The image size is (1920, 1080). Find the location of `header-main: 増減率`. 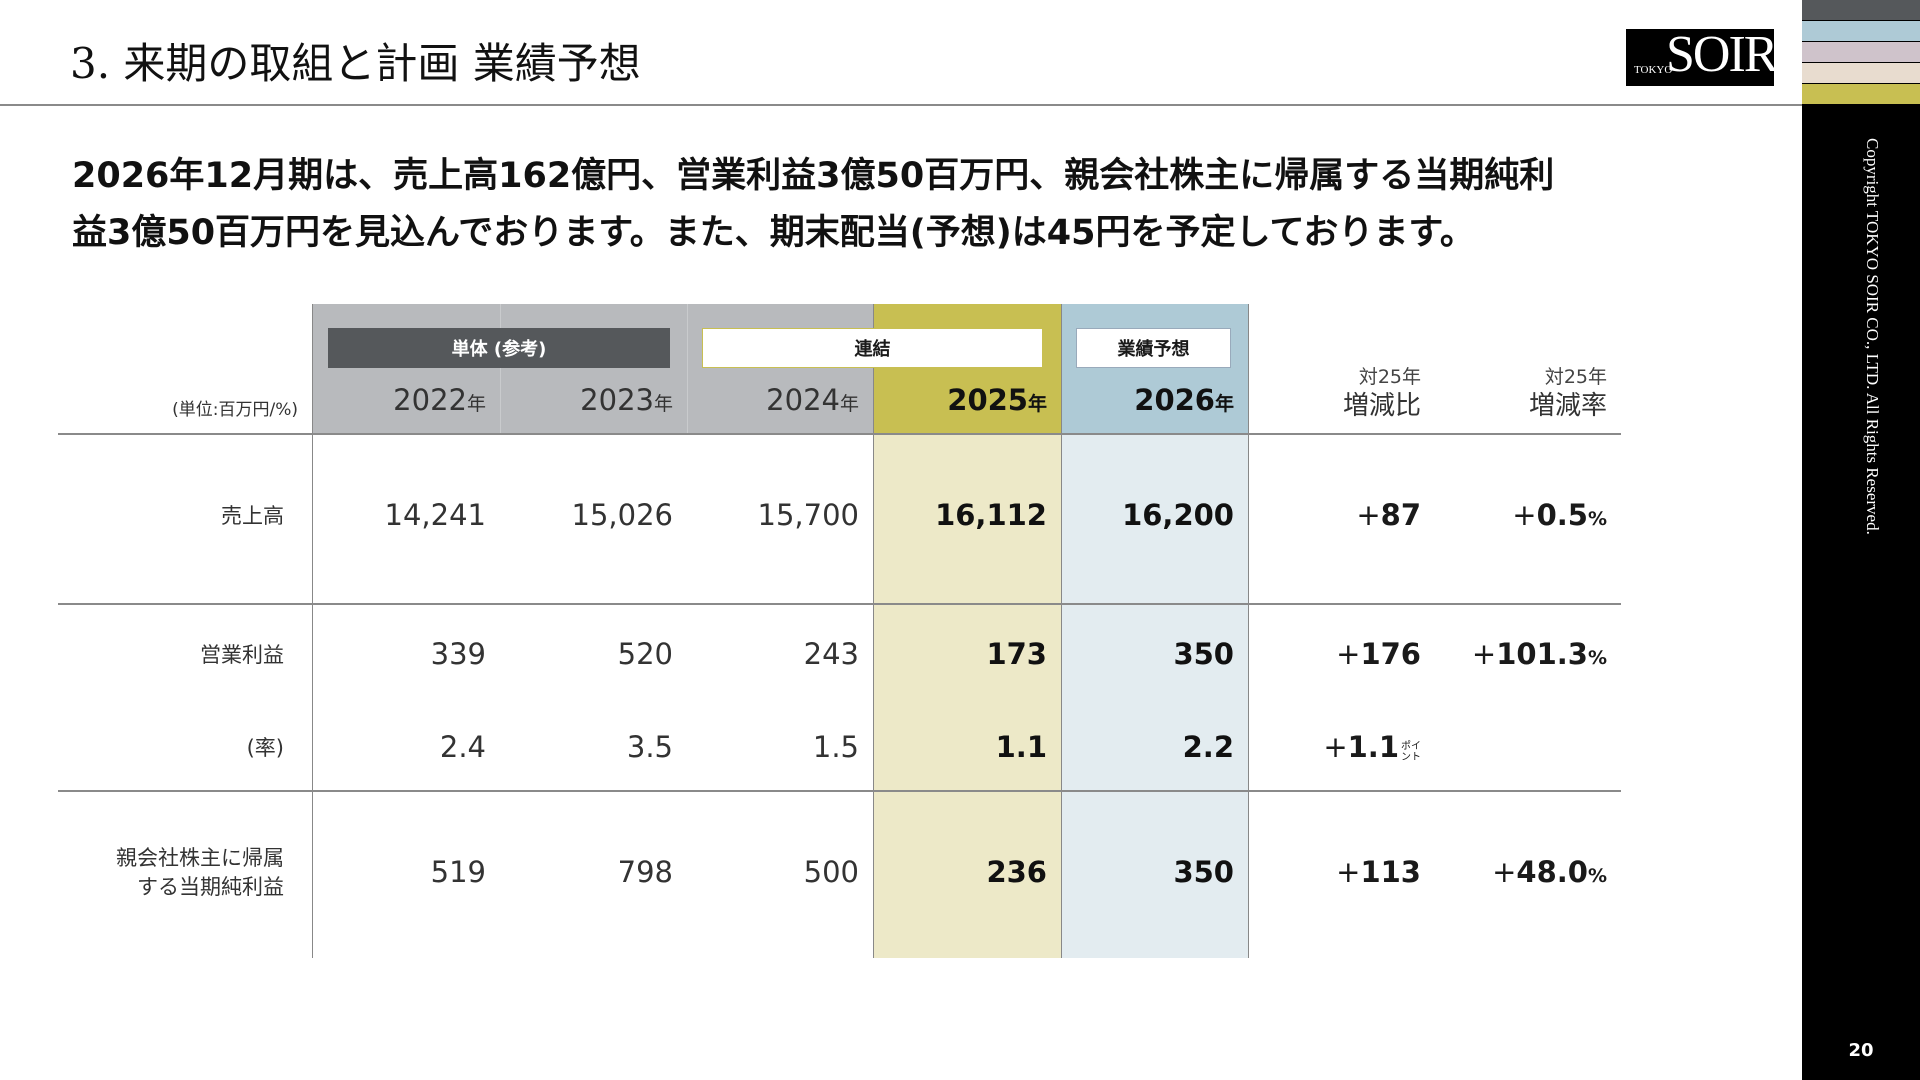

header-main: 増減率 is located at coordinates (1567, 406).